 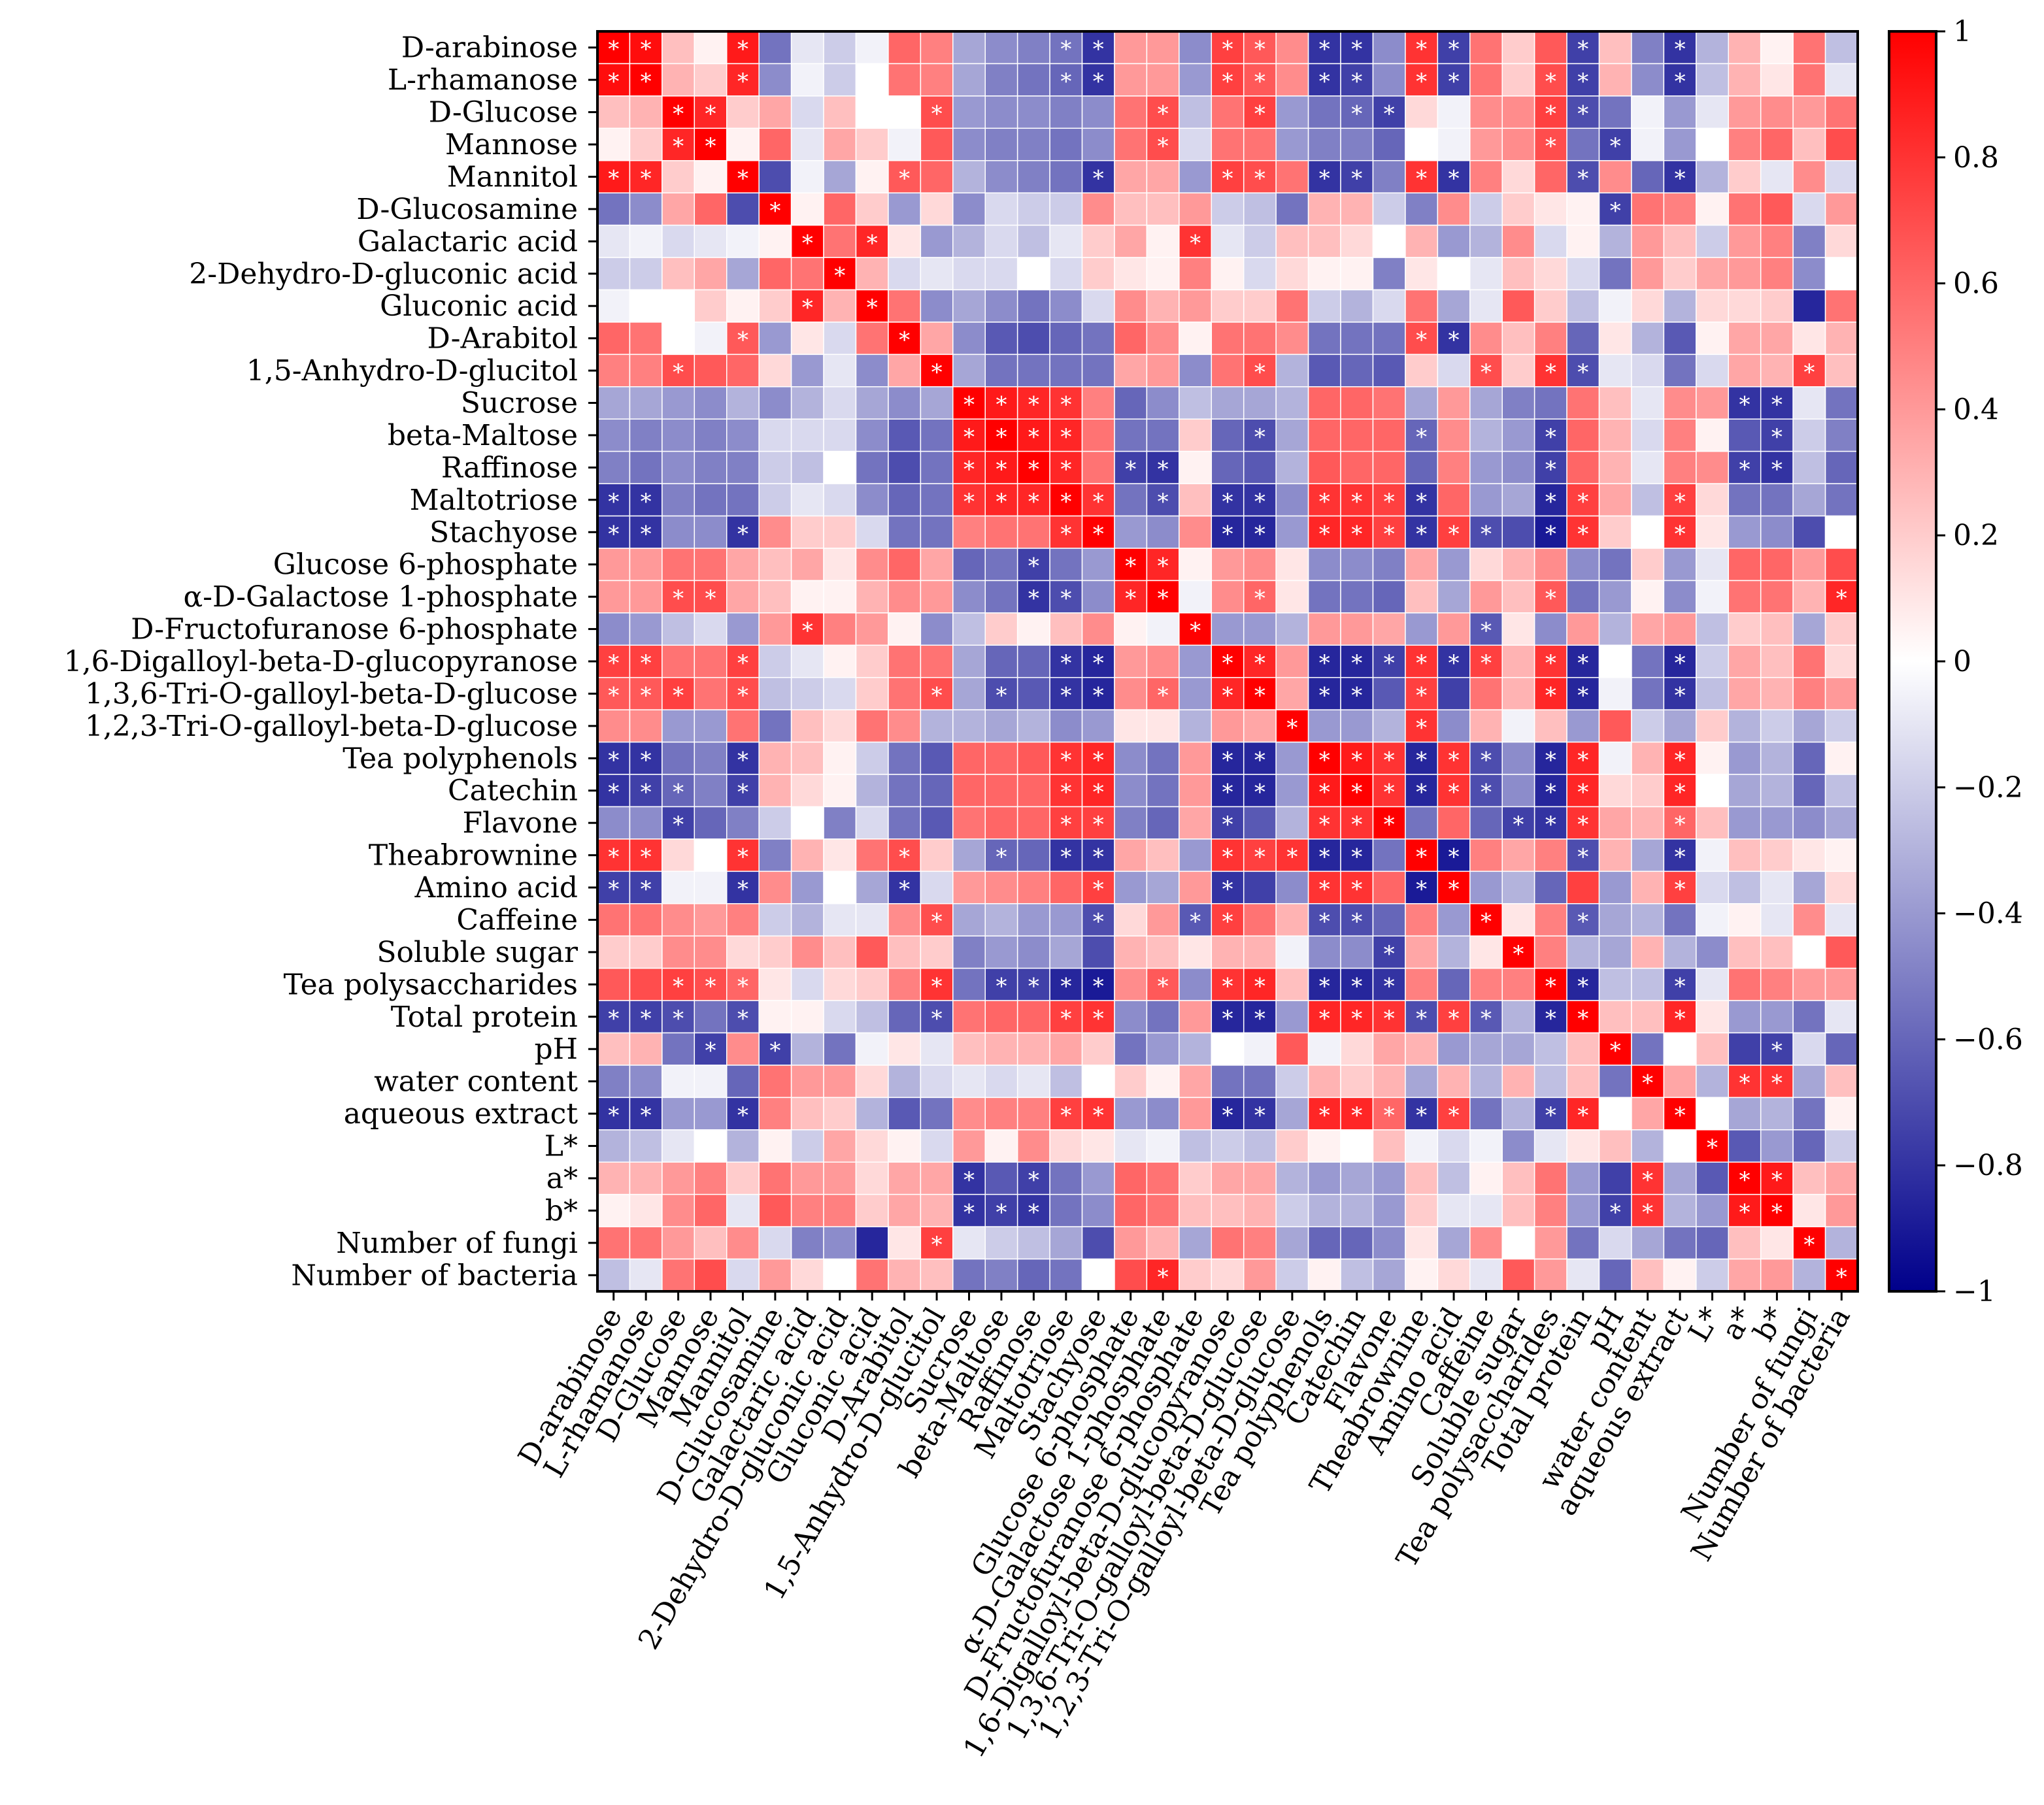 I want to click on row-label: Tea polyphenols, so click(x=460, y=758).